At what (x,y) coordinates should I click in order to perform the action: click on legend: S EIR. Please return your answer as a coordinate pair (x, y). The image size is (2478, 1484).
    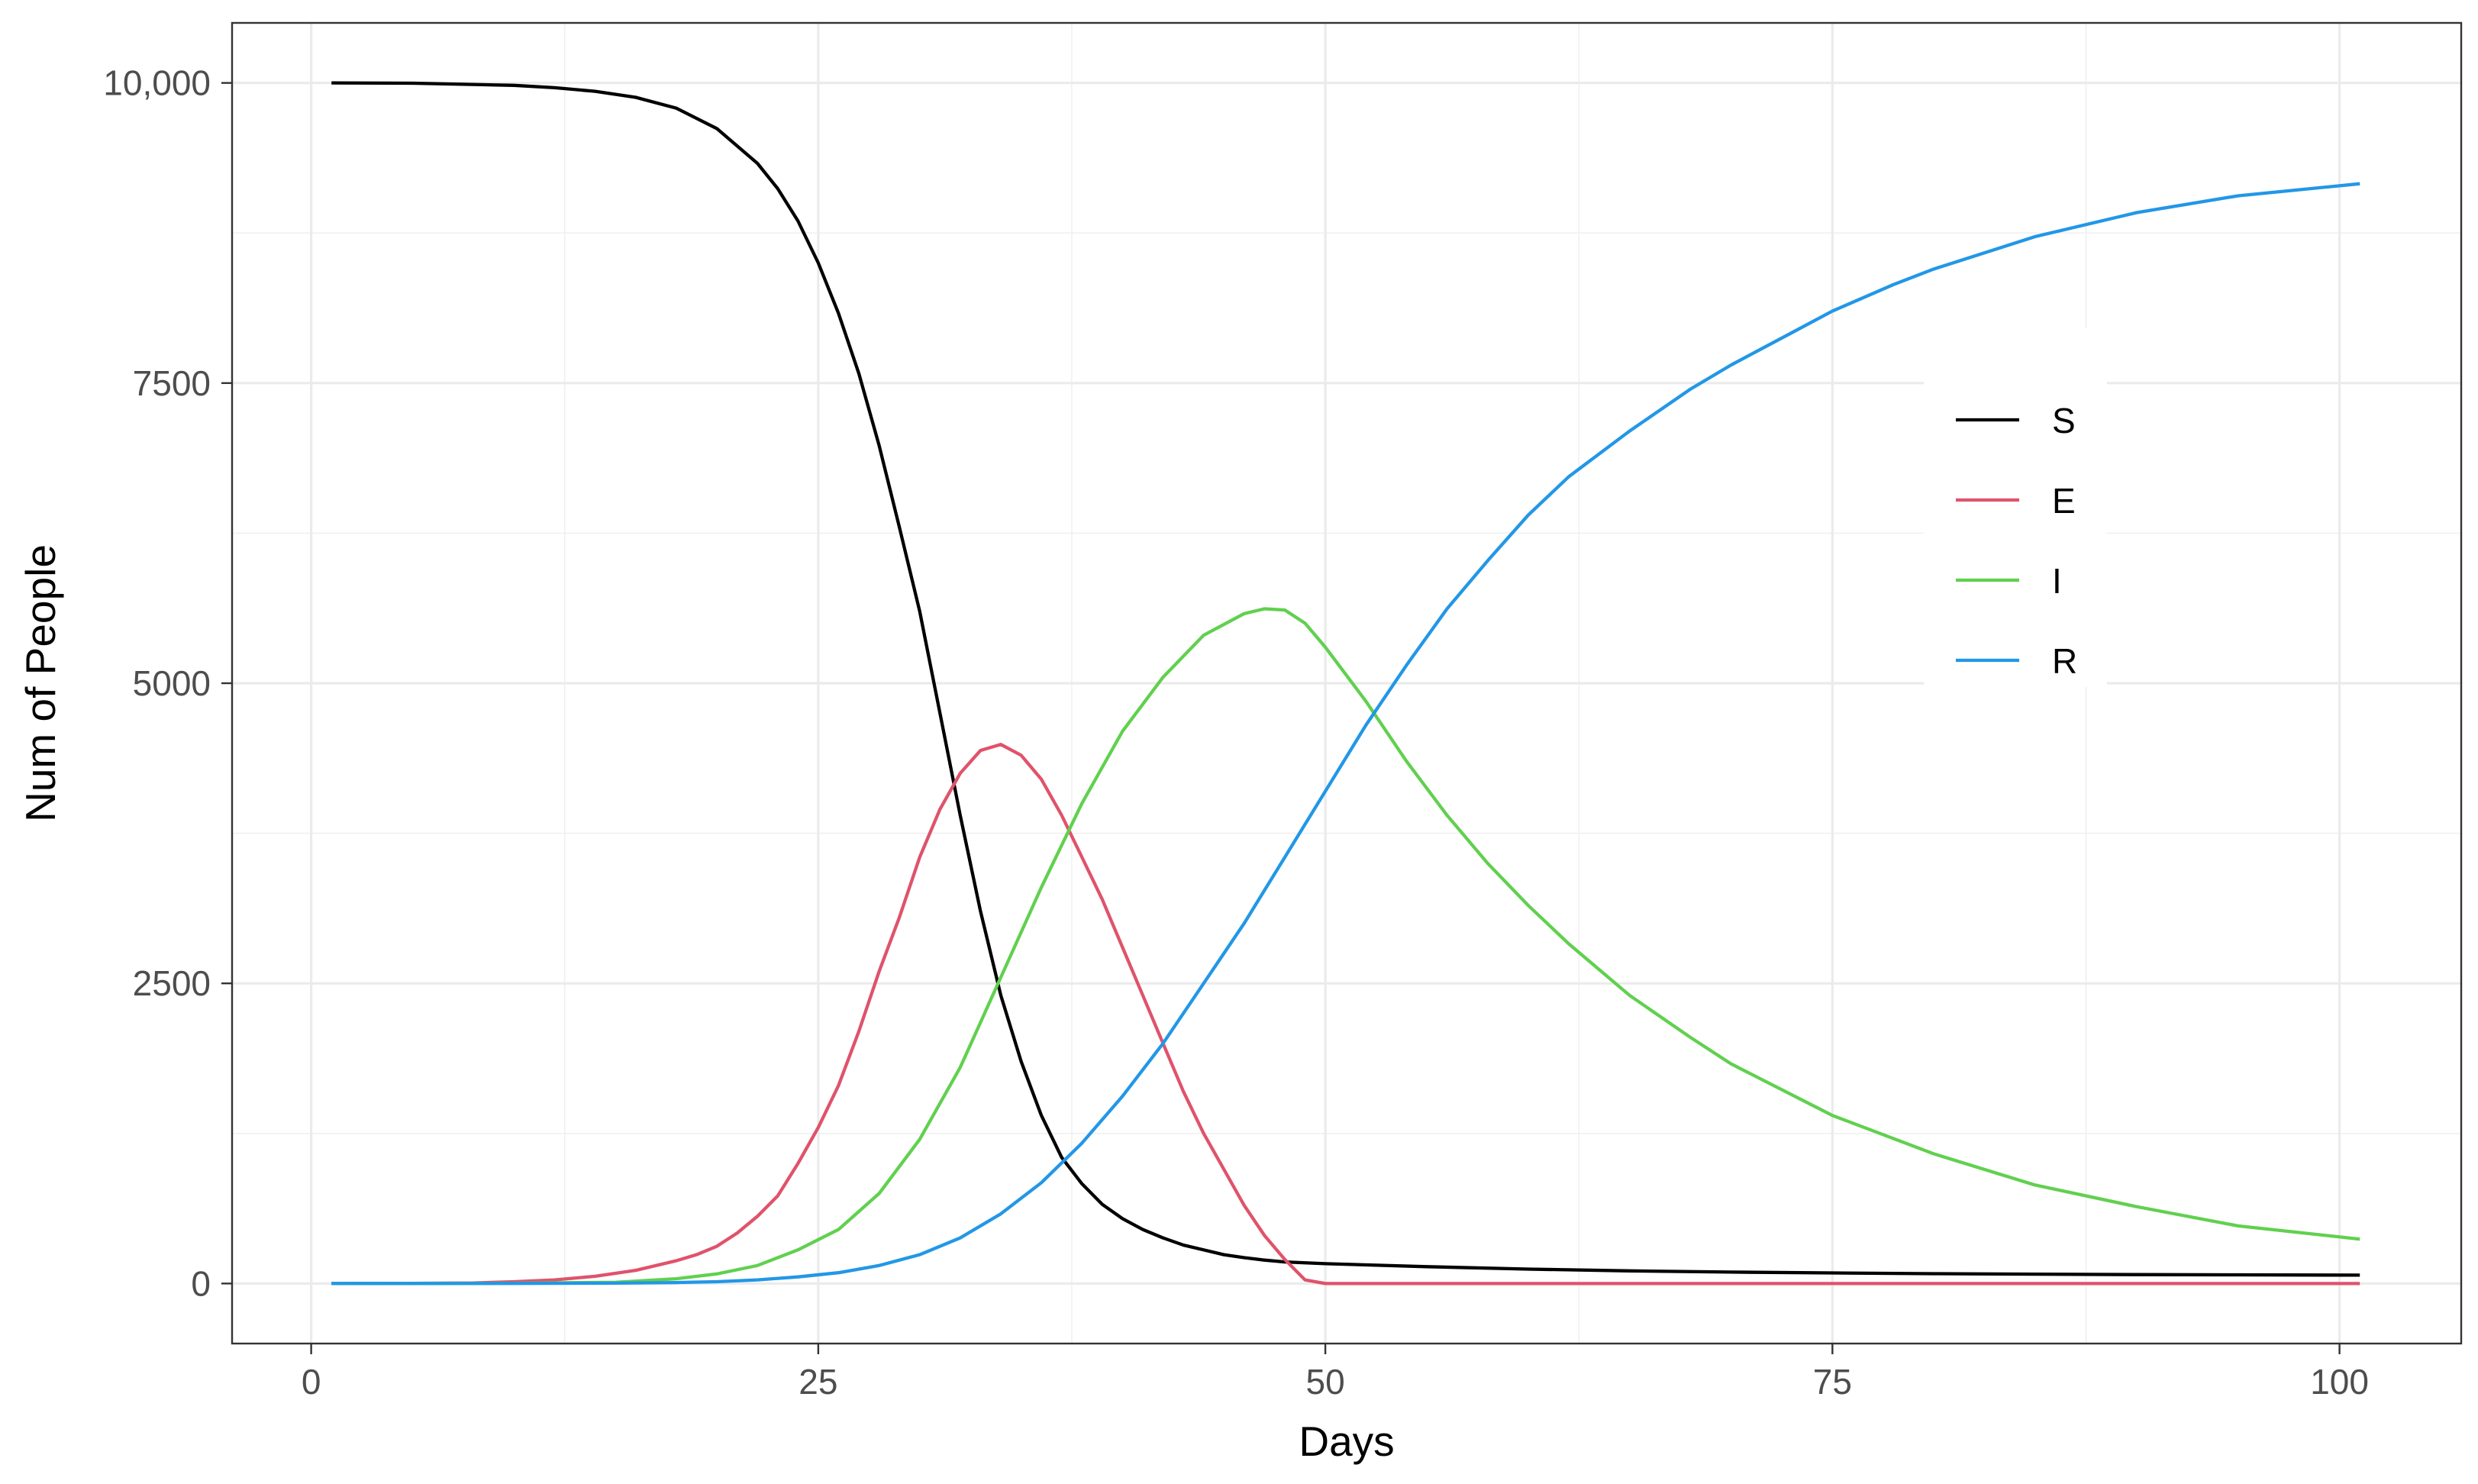
    Looking at the image, I should click on (2015, 507).